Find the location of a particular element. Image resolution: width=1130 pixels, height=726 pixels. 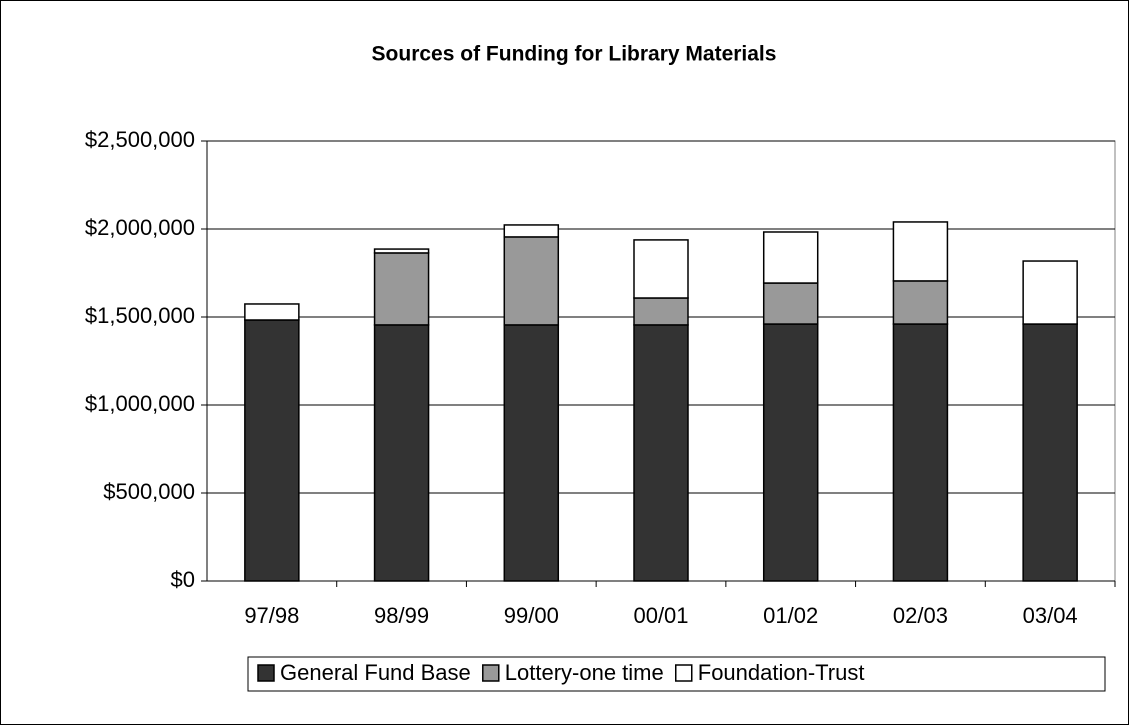

legend-label: Lottery-one time is located at coordinates (584, 672).